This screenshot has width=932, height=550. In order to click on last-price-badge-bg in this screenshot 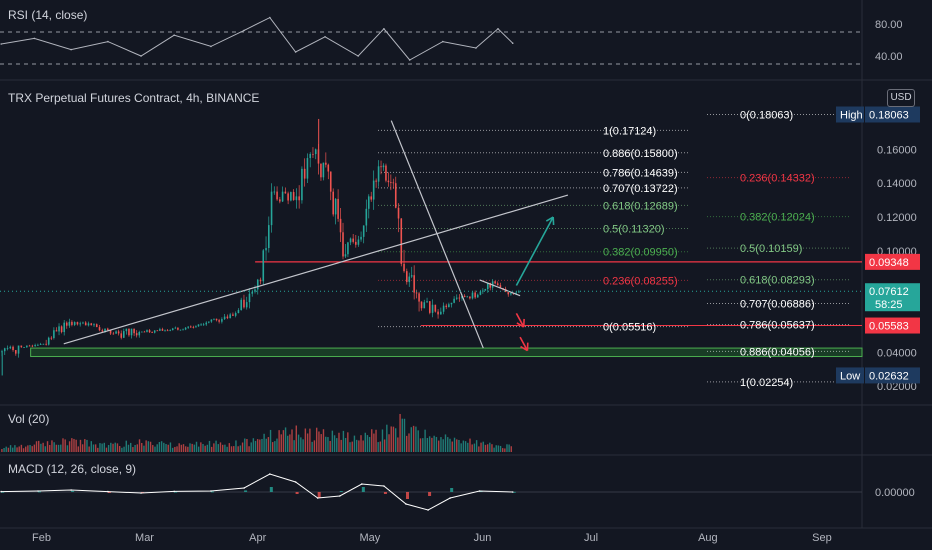, I will do `click(892, 297)`.